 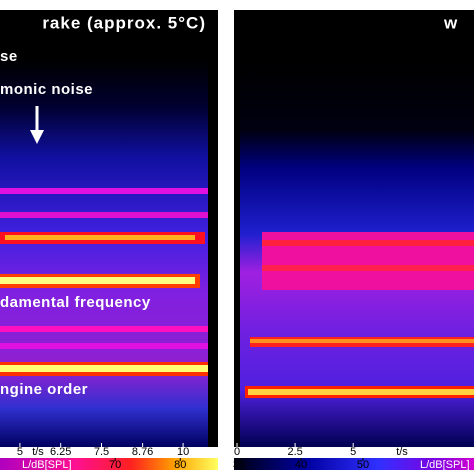 I want to click on annotation: se, so click(x=9, y=56).